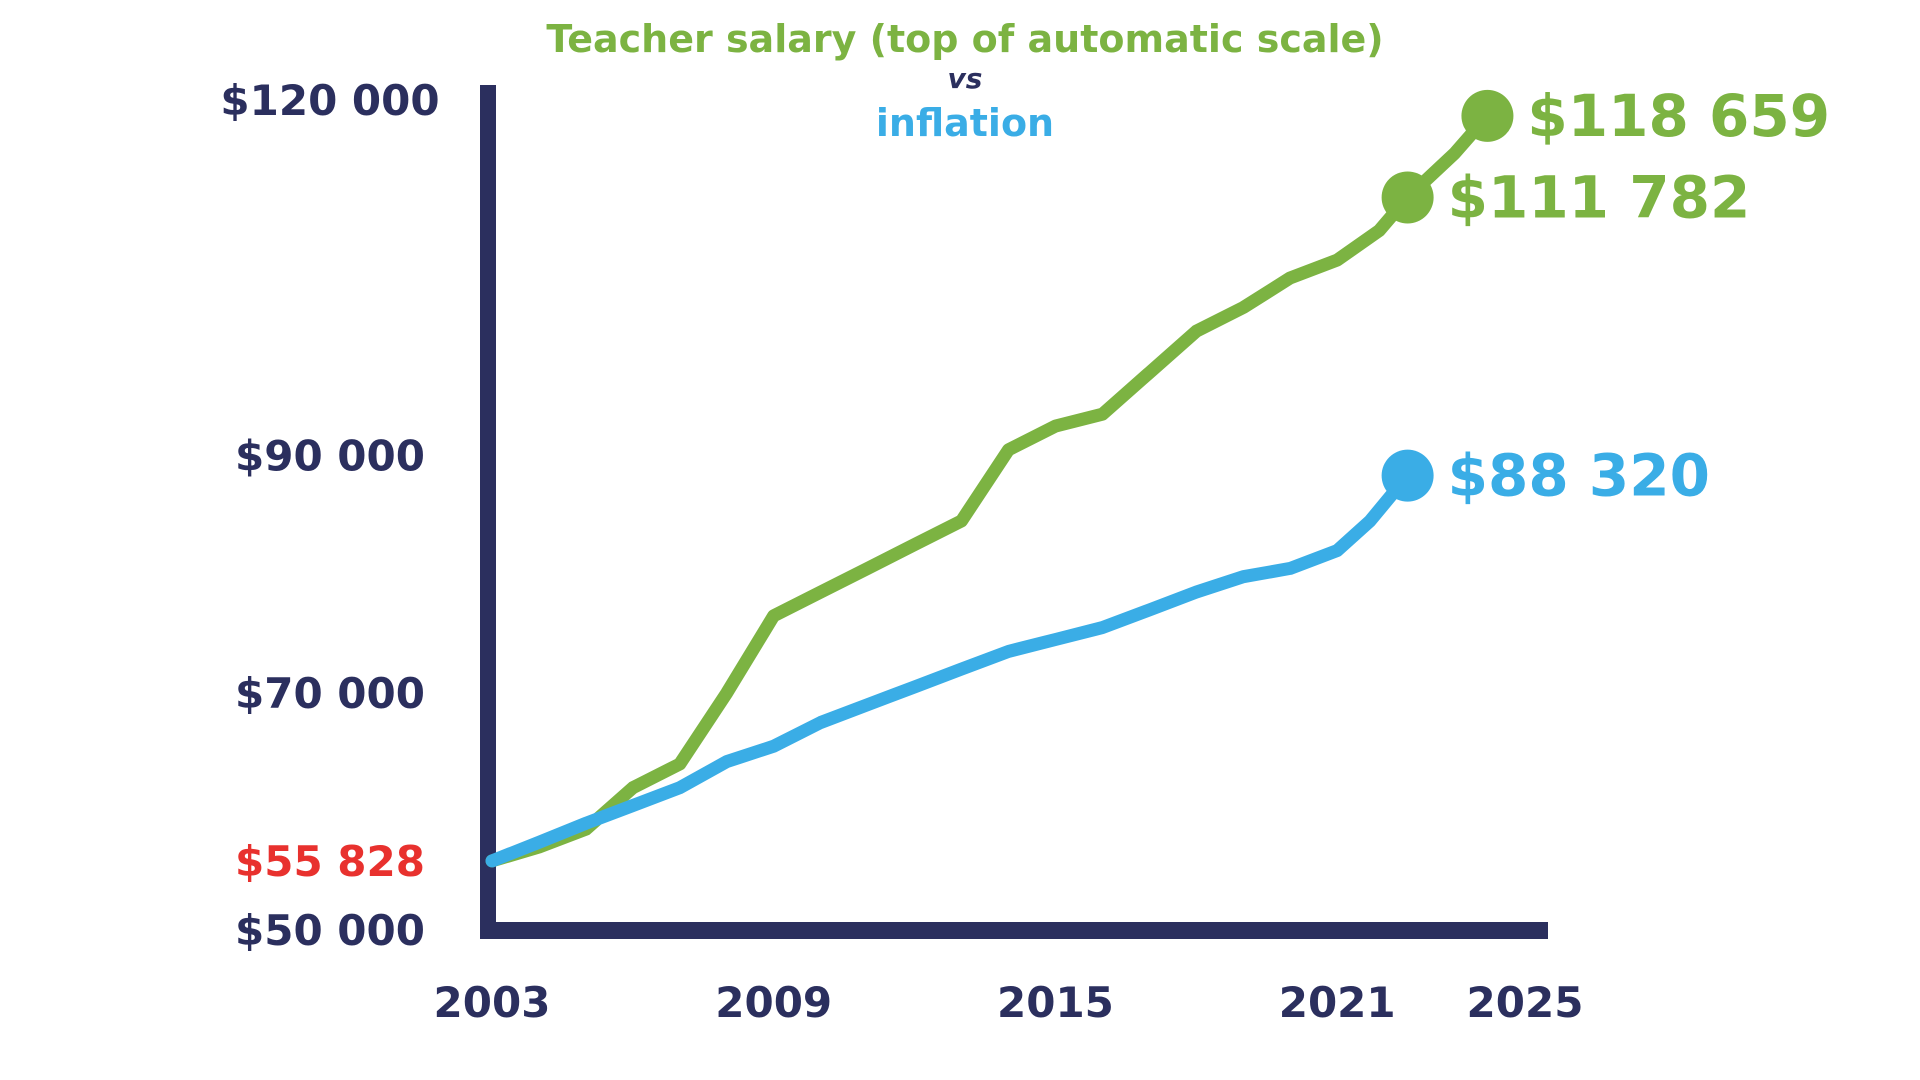 The image size is (1920, 1080). Describe the element at coordinates (964, 39) in the screenshot. I see `chart-title: Teacher salary (top of automatic scale)` at that location.